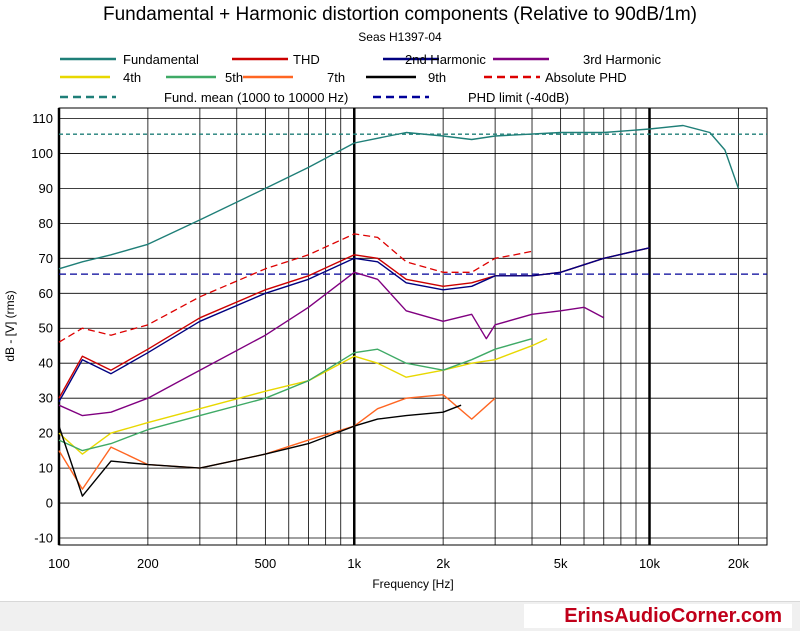  I want to click on y-tick-label: 10, so click(46, 468).